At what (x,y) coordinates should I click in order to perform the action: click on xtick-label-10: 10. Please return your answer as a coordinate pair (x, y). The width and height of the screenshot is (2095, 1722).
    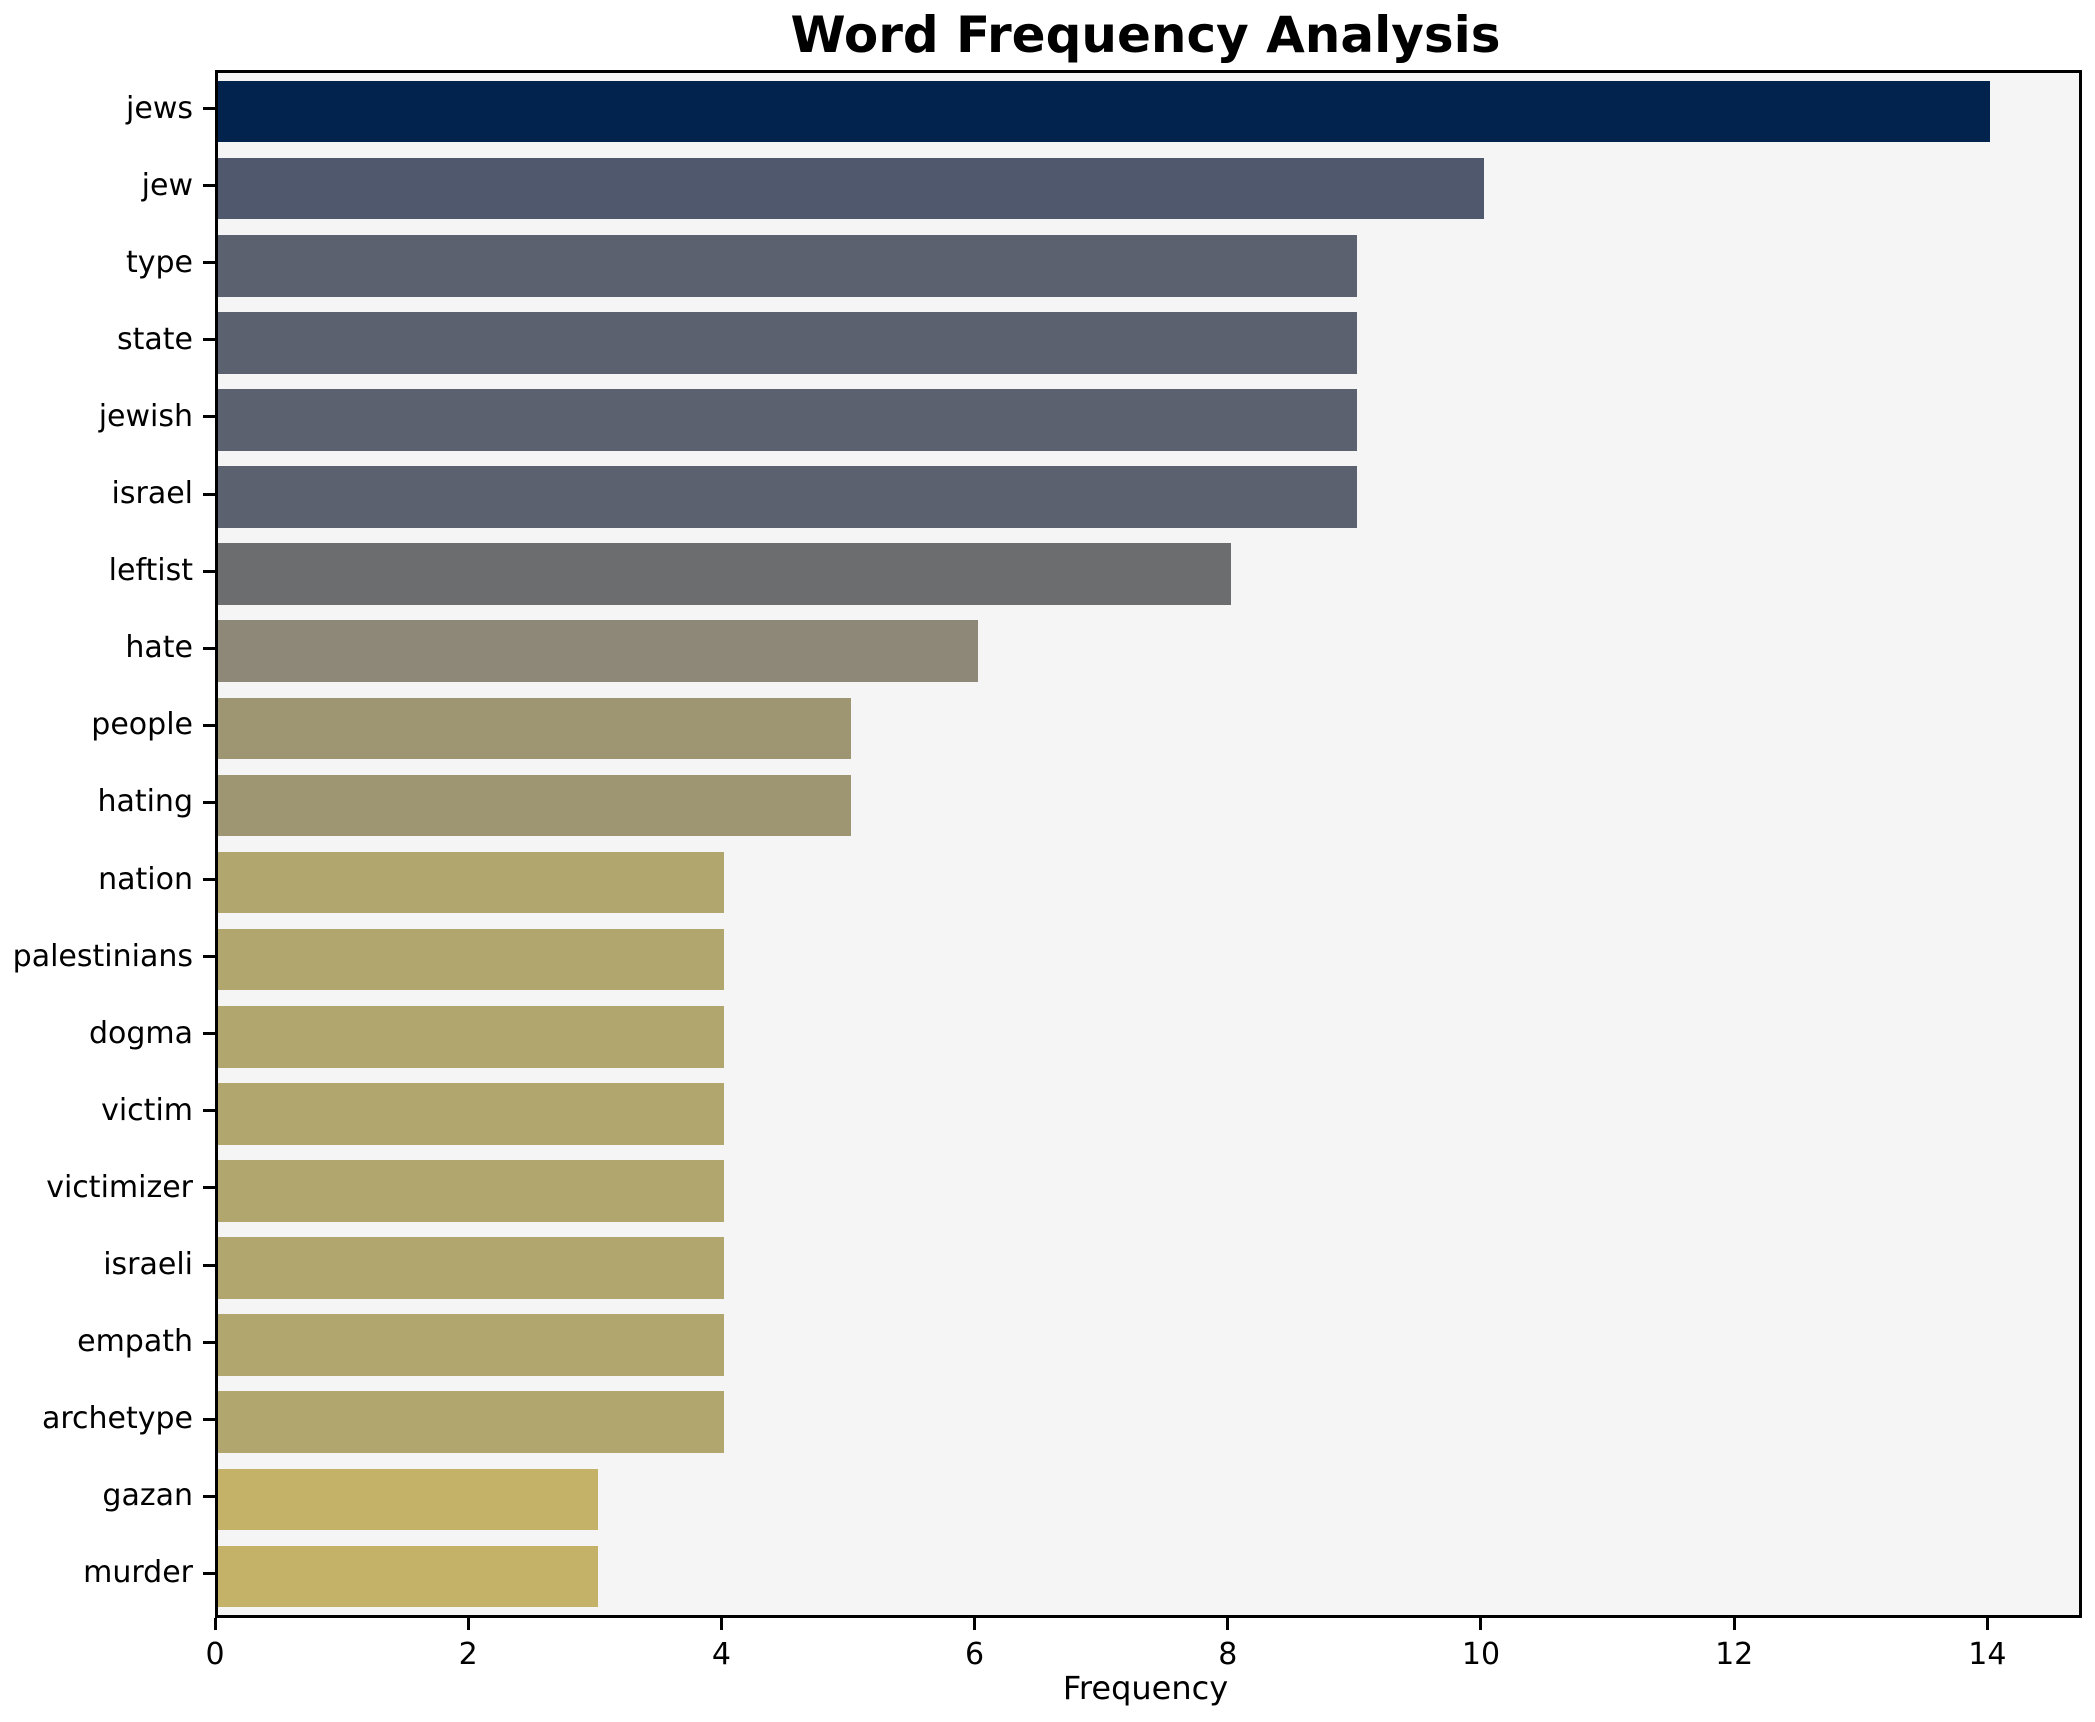
    Looking at the image, I should click on (1481, 1654).